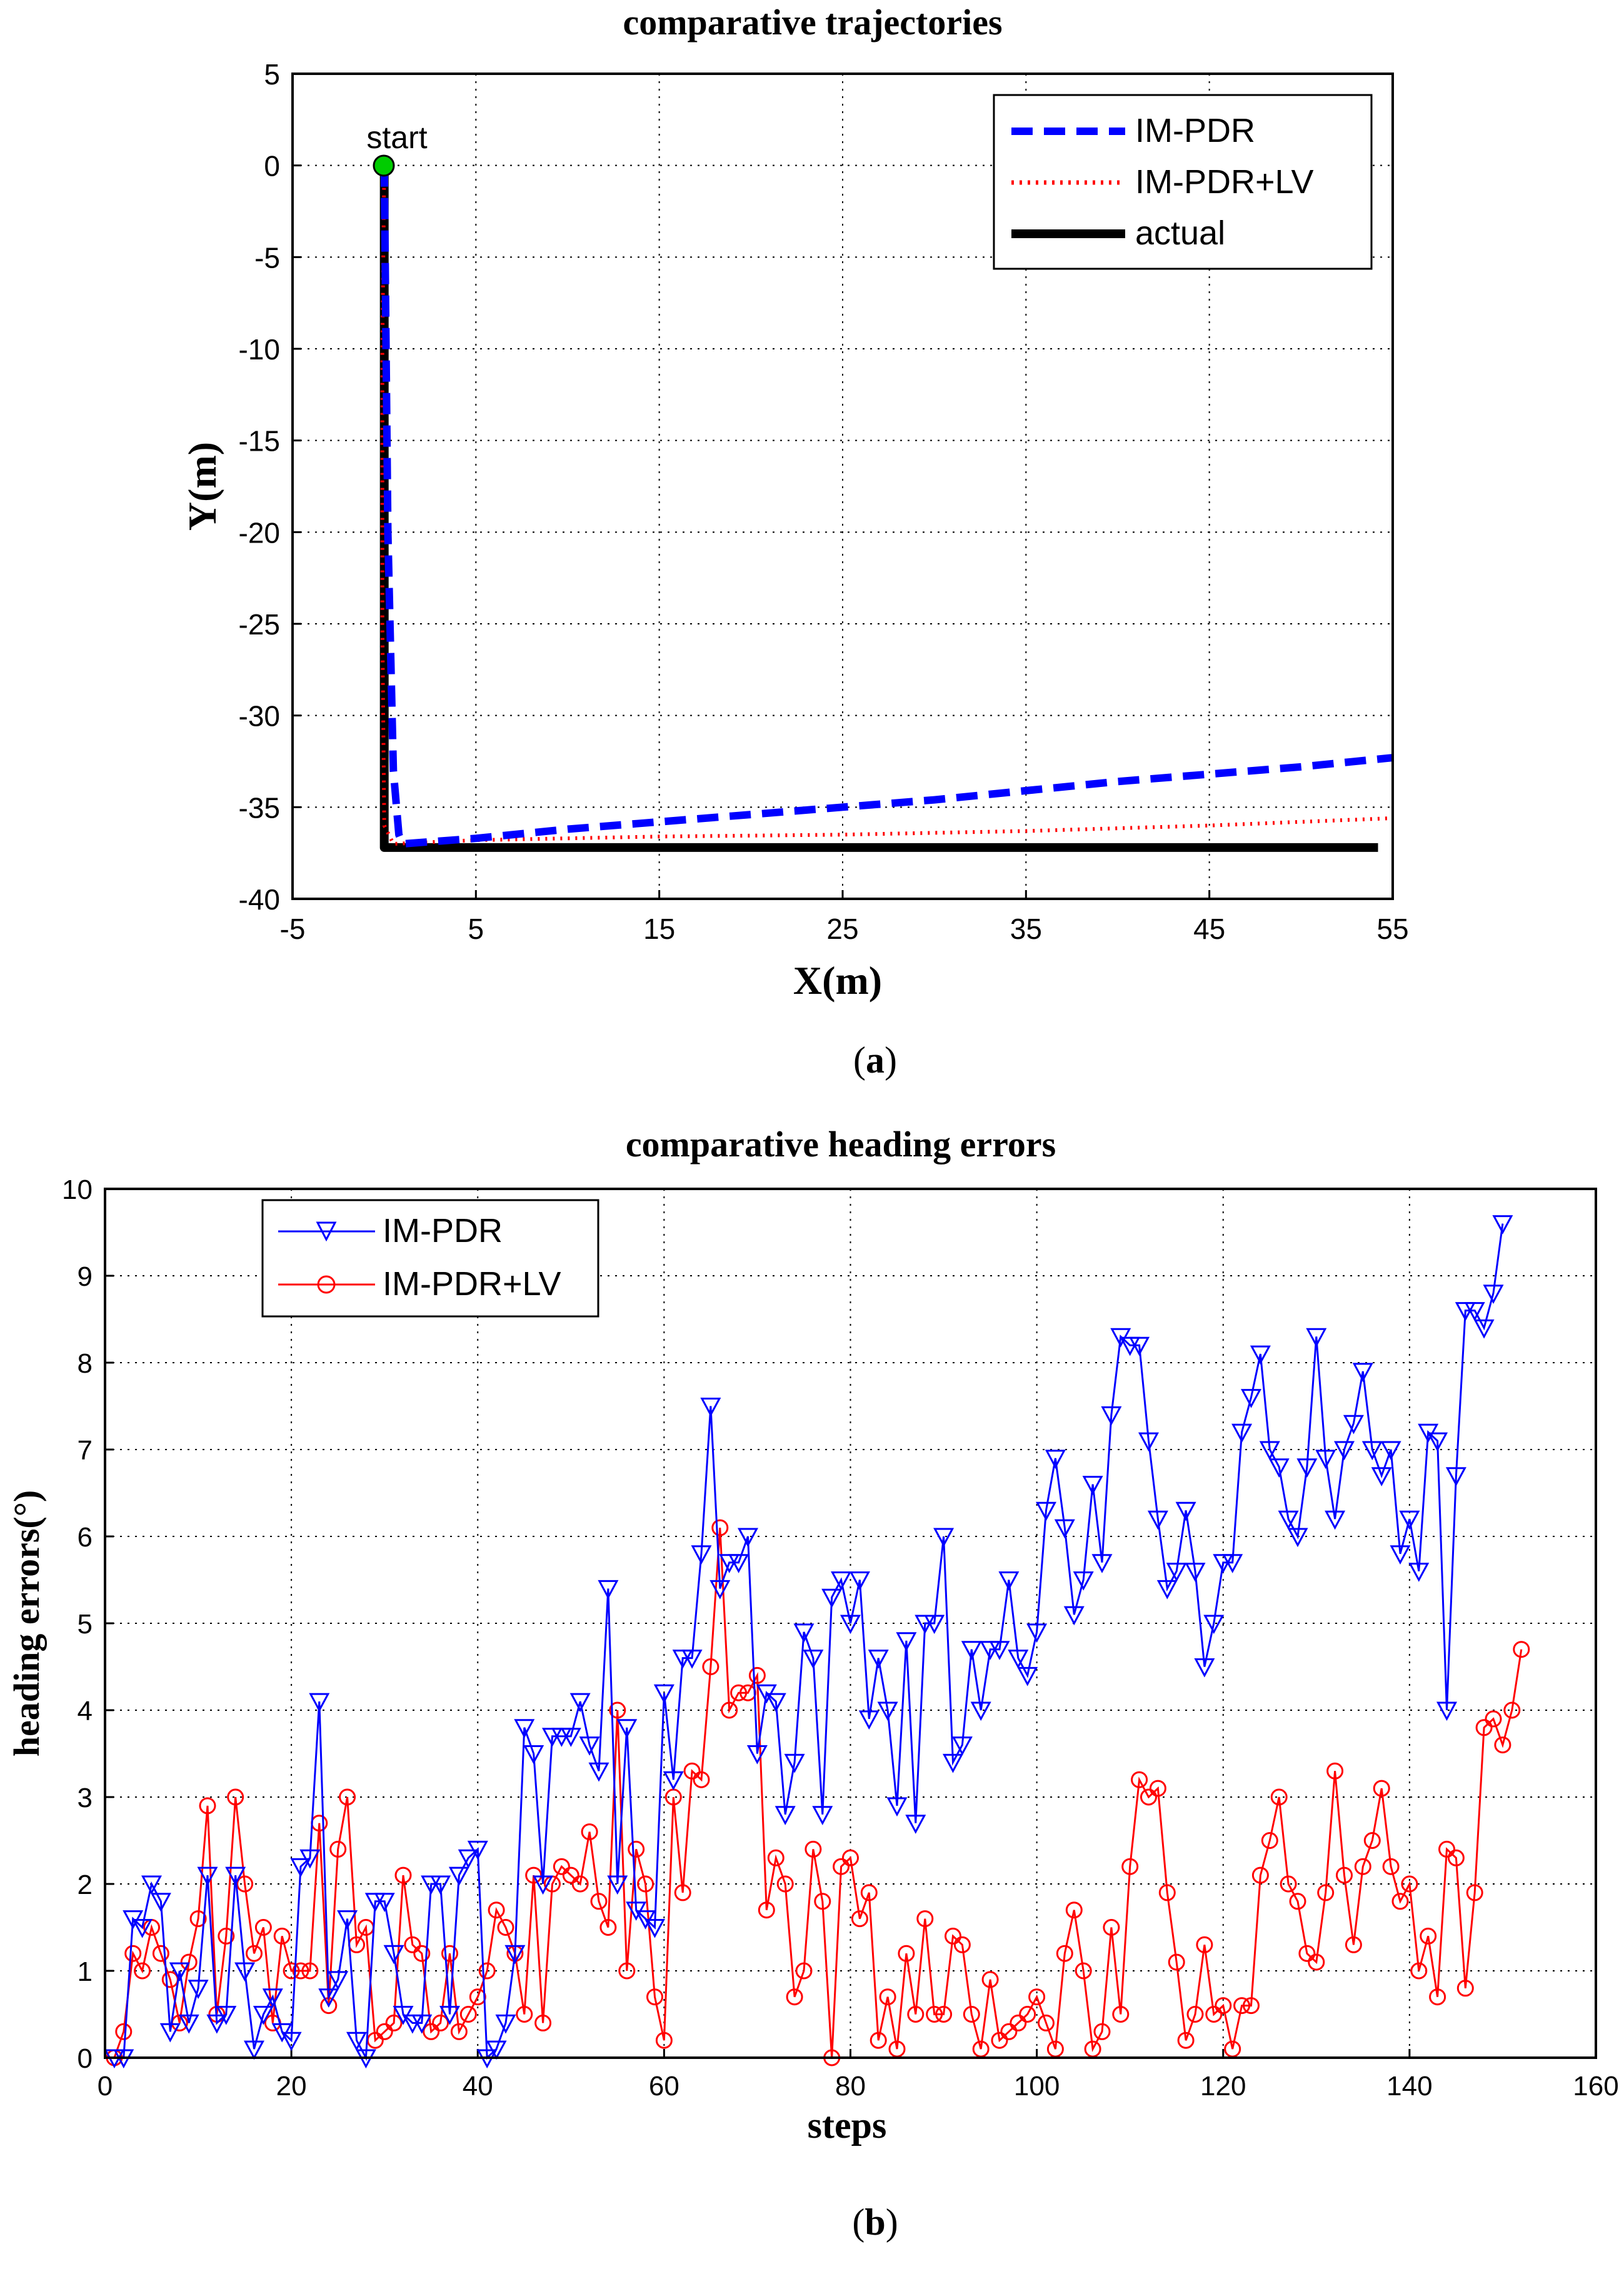  Describe the element at coordinates (1392, 929) in the screenshot. I see `x-tick-label: 55` at that location.